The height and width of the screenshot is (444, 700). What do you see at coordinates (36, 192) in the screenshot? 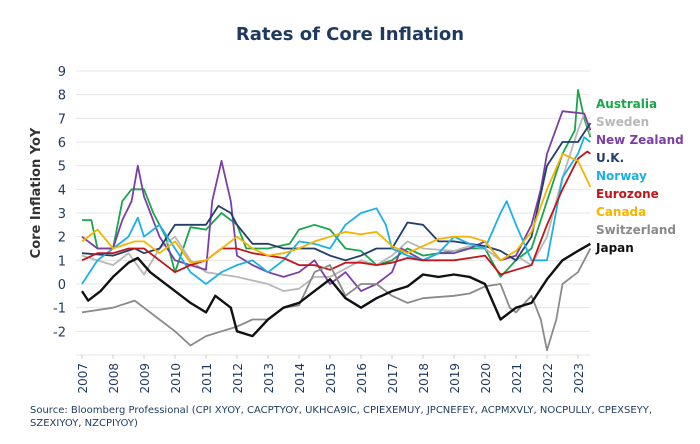
I see `y-axis-label: Core Inflation YoY` at bounding box center [36, 192].